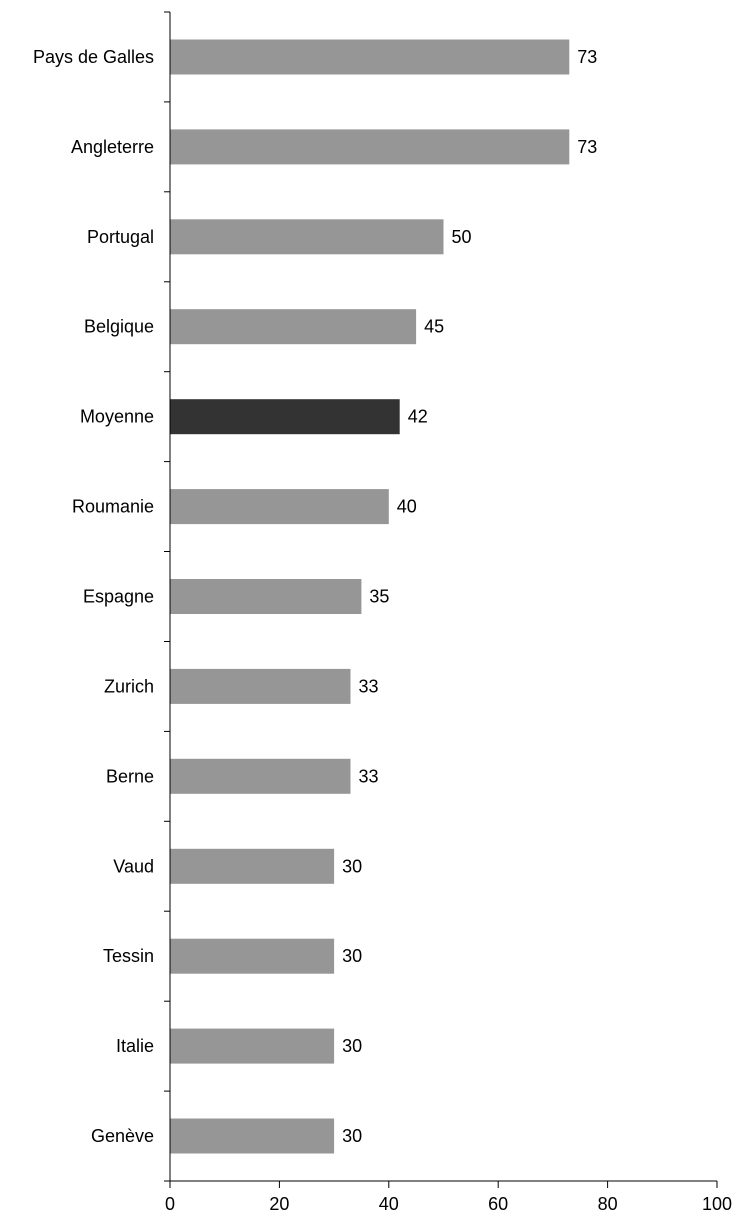  I want to click on value-label: 40, so click(407, 507).